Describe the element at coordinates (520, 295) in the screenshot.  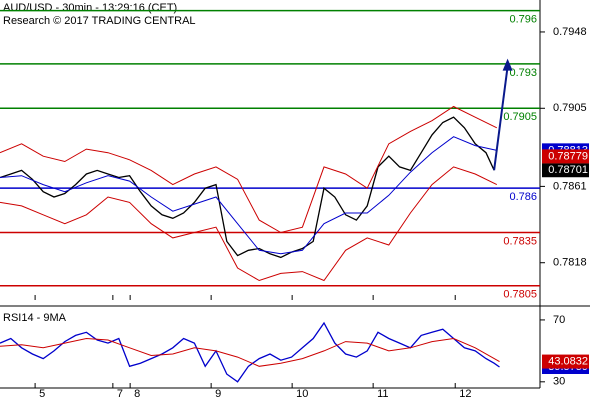
I see `level-label: 0.7805` at that location.